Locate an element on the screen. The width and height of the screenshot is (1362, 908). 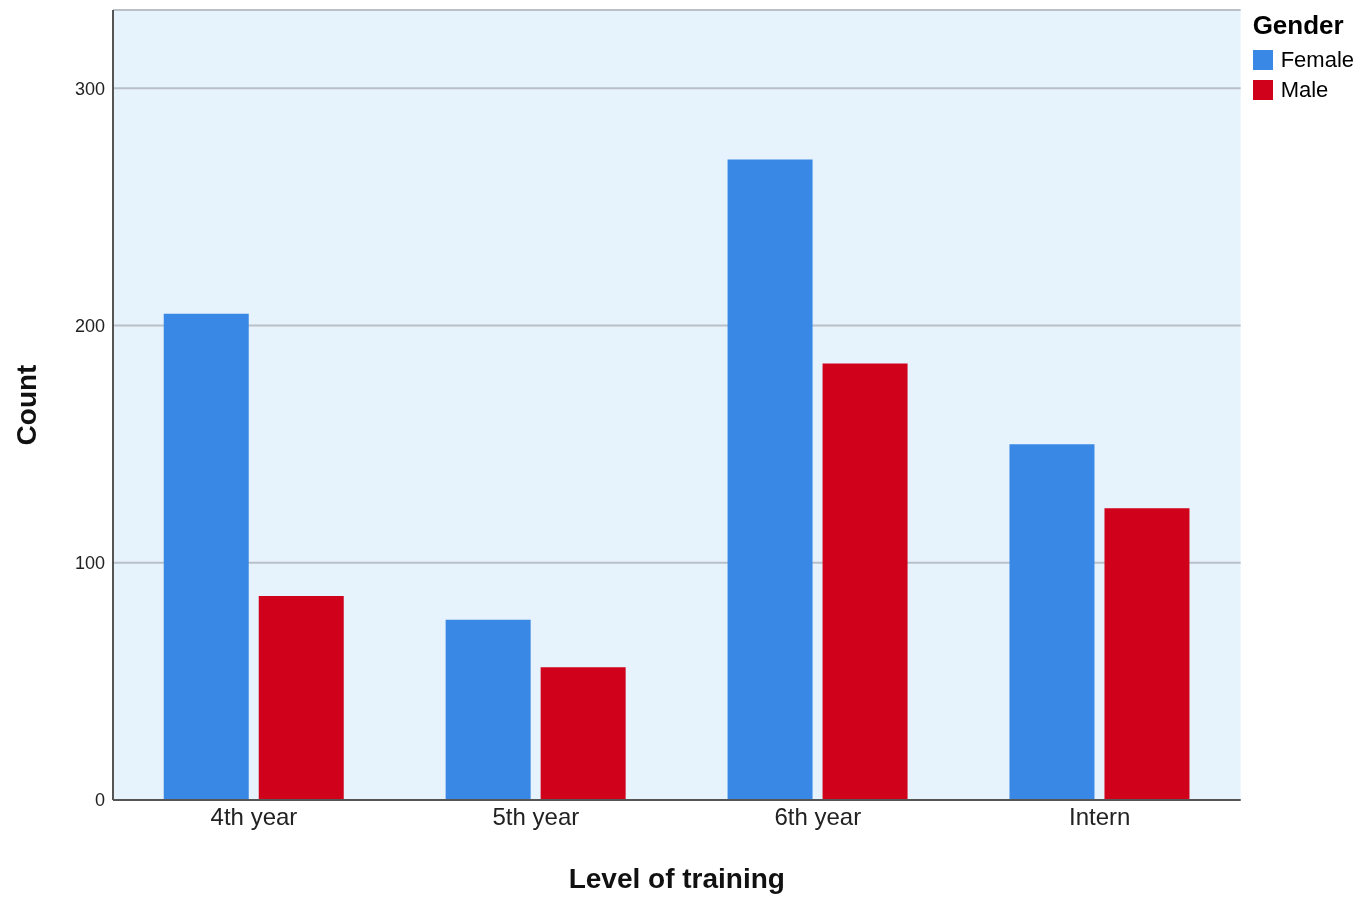
x-tick-label: Intern is located at coordinates (1100, 817).